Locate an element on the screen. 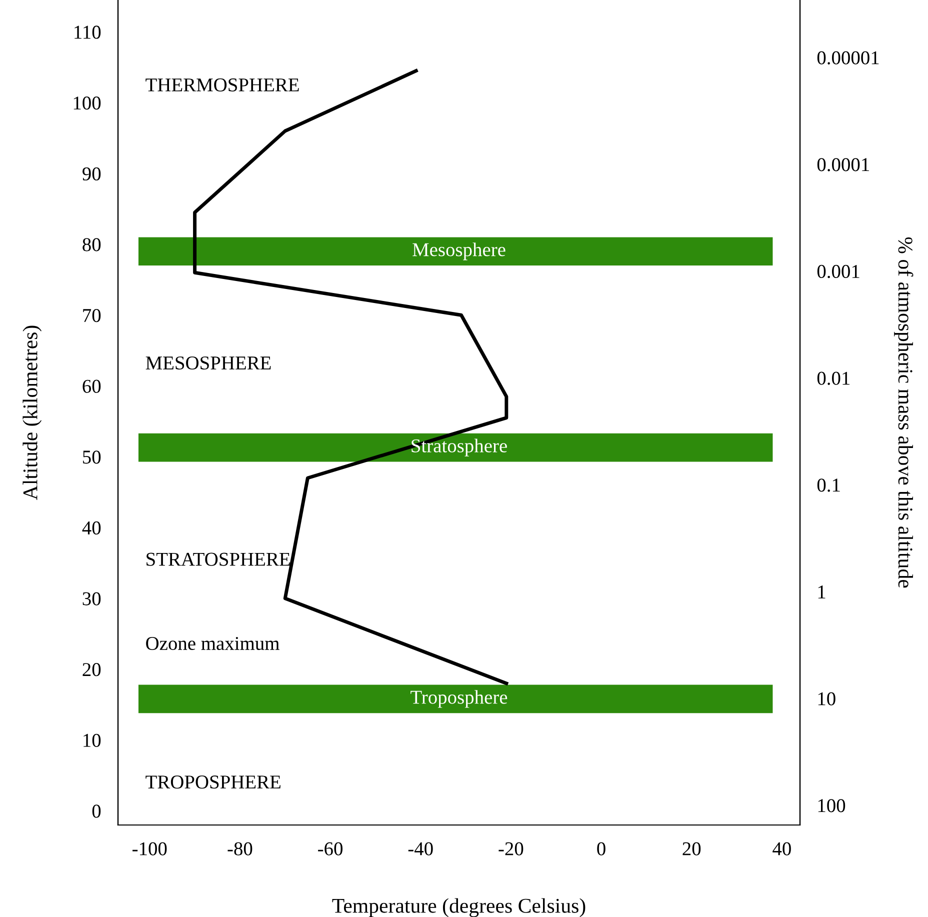 The image size is (928, 917). y2-tick-label: 0.001 is located at coordinates (838, 271).